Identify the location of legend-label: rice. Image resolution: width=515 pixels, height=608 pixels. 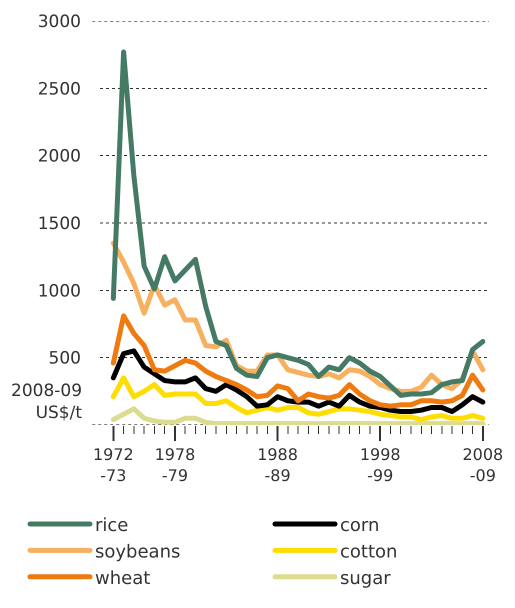
(111, 525).